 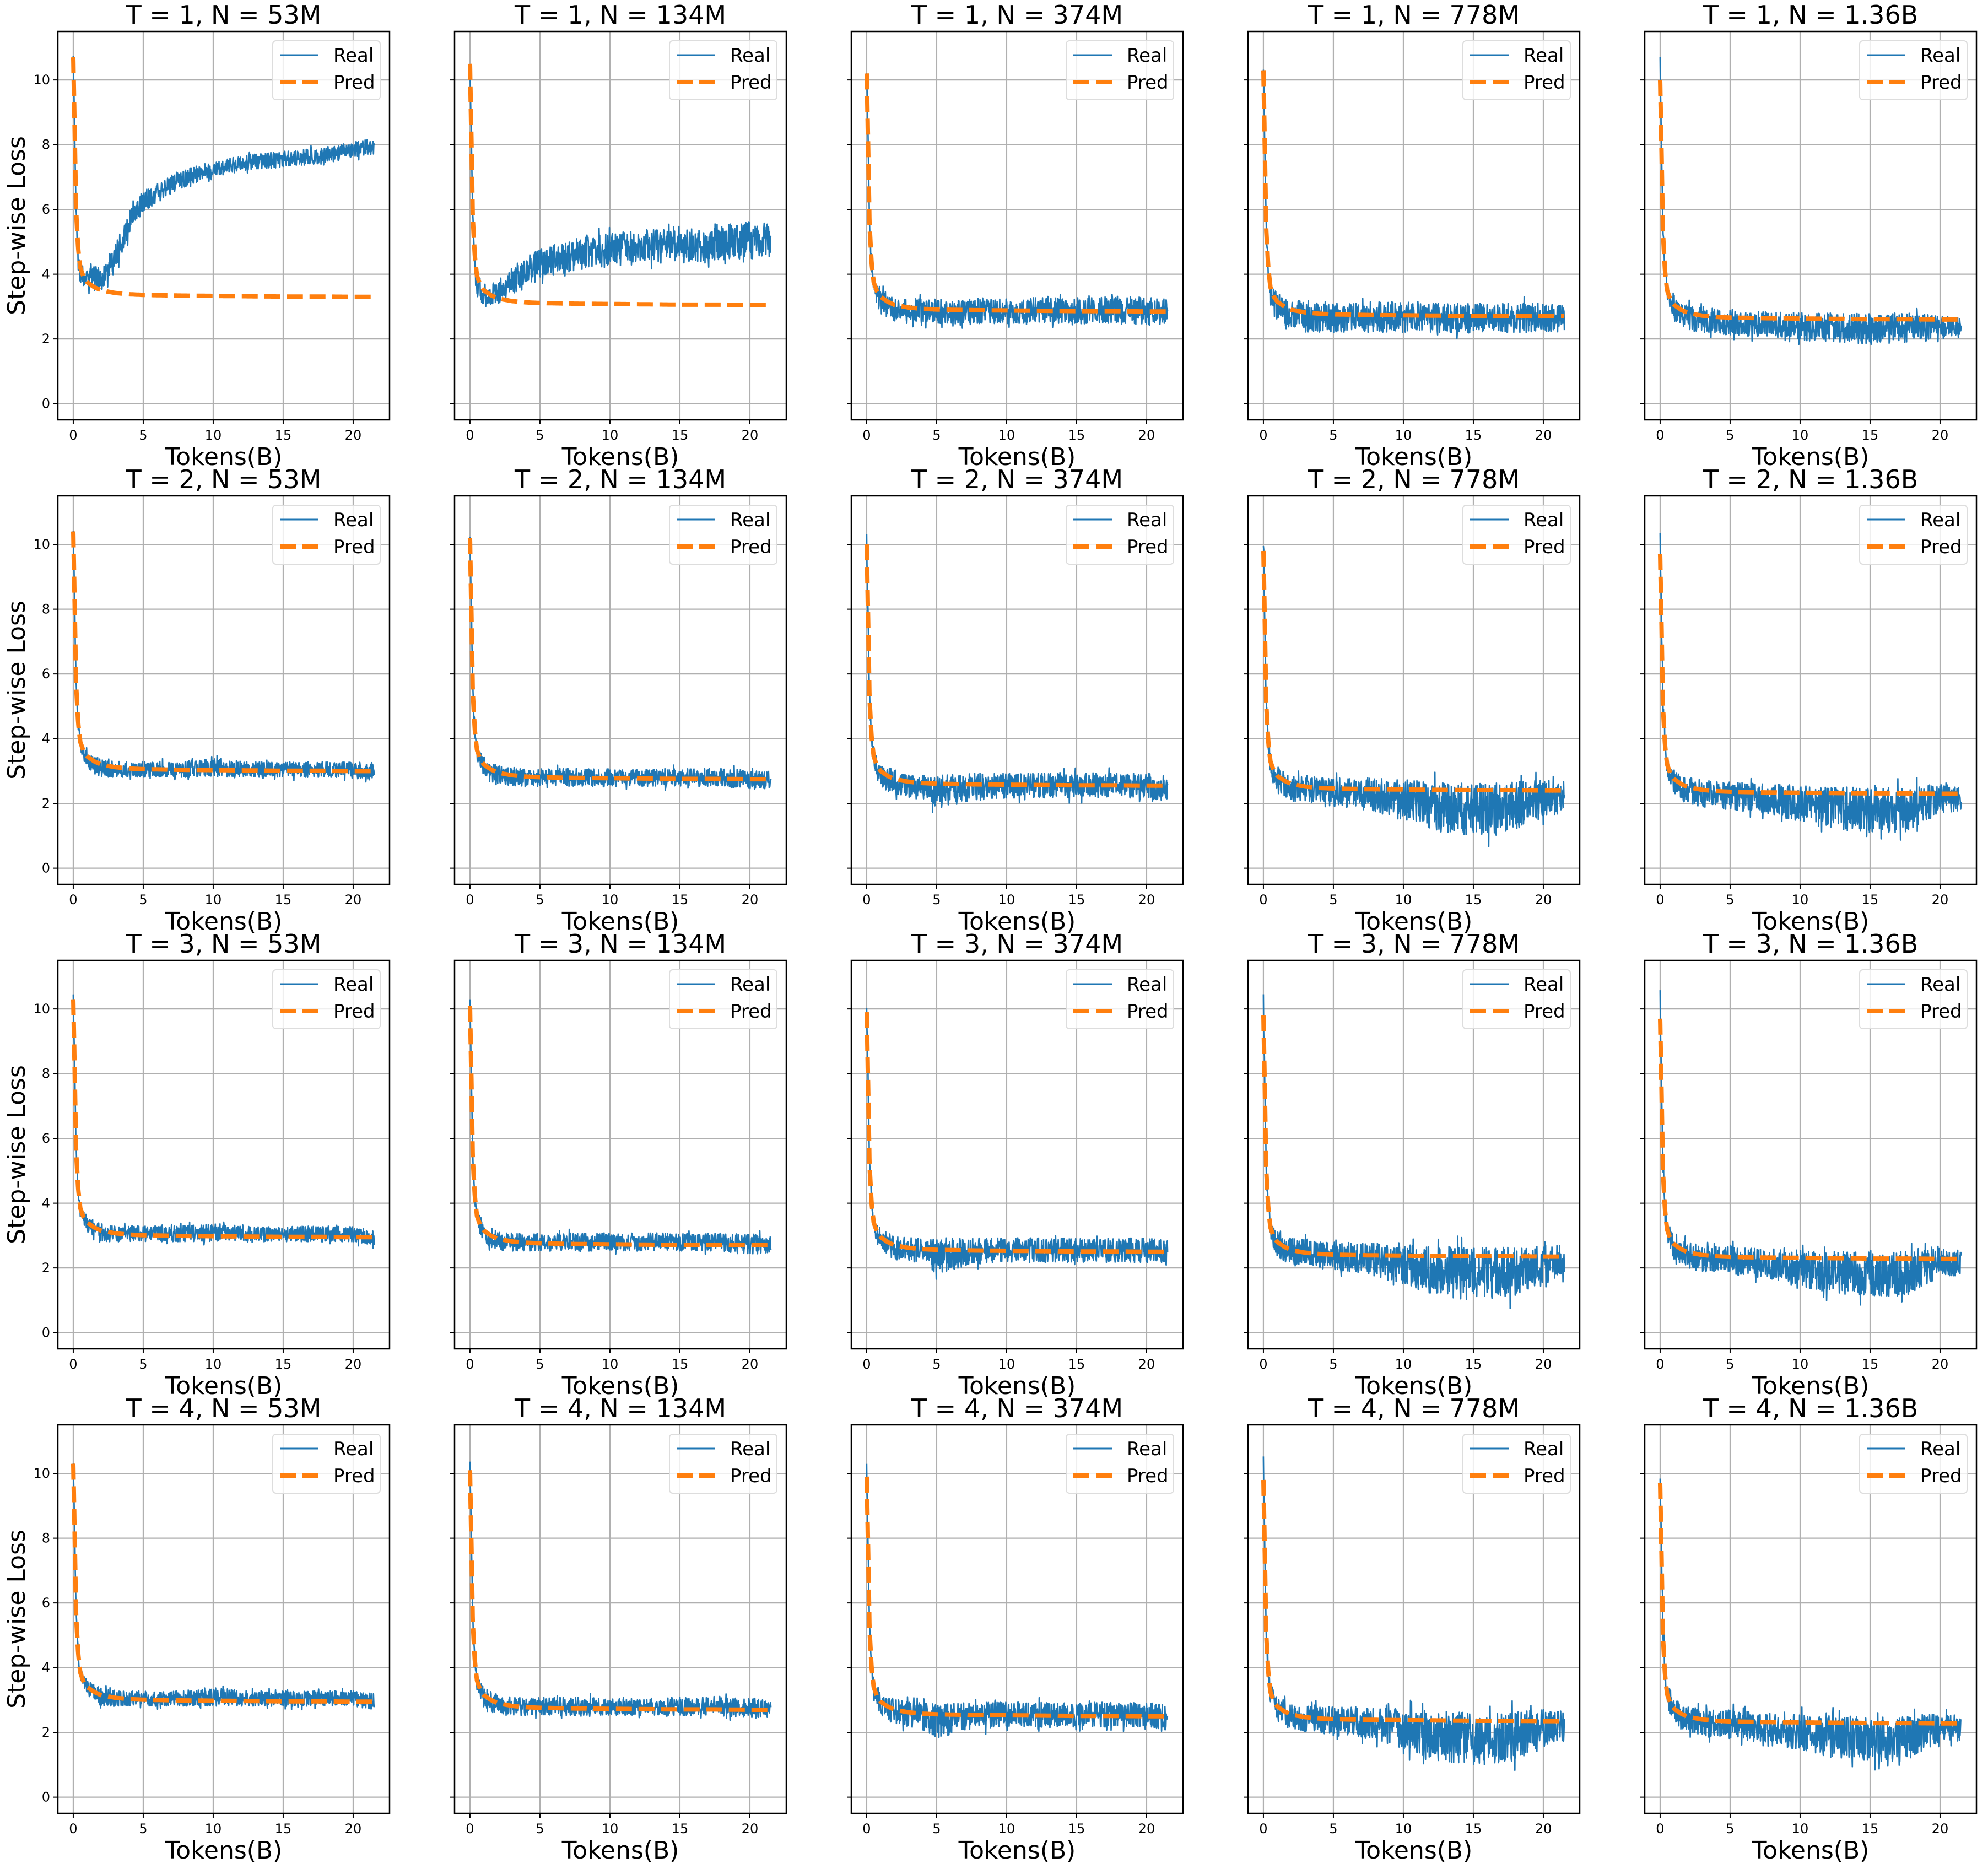 I want to click on subplot: 0 5 10 15 20 T = 3, N = 778M Tokens(B) Real Pred, so click(x=1412, y=1164).